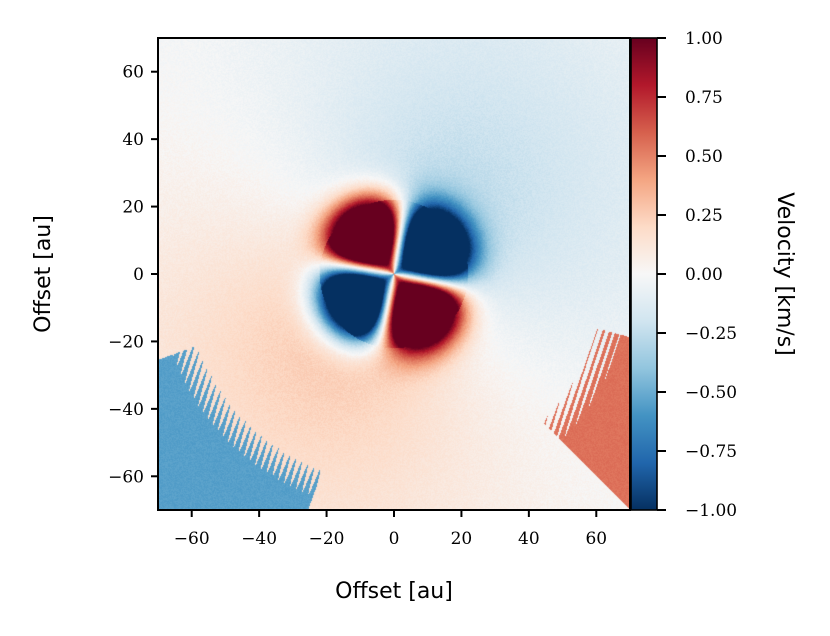  Describe the element at coordinates (327, 539) in the screenshot. I see `x-tick-label: −20` at that location.